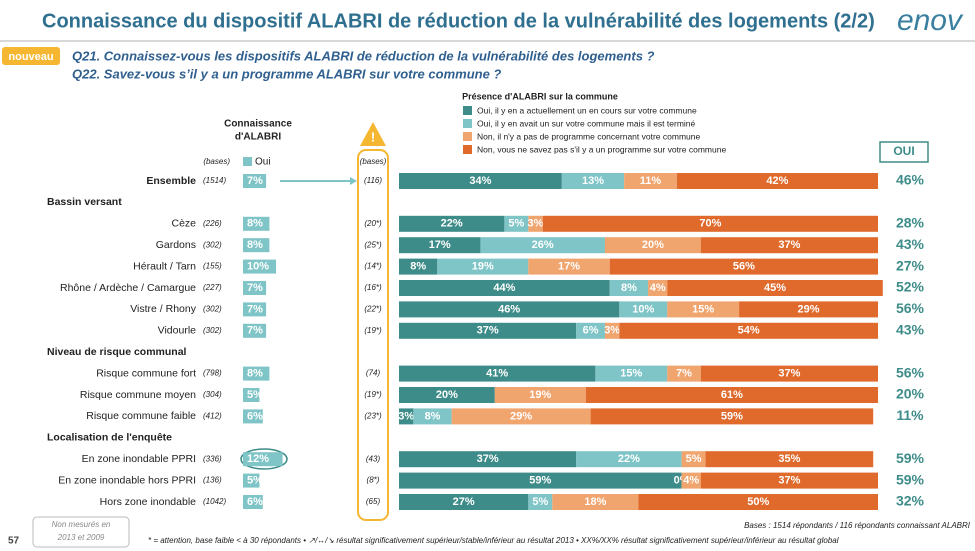 This screenshot has width=975, height=551. Describe the element at coordinates (138, 395) in the screenshot. I see `row-label: Risque commune moyen` at that location.